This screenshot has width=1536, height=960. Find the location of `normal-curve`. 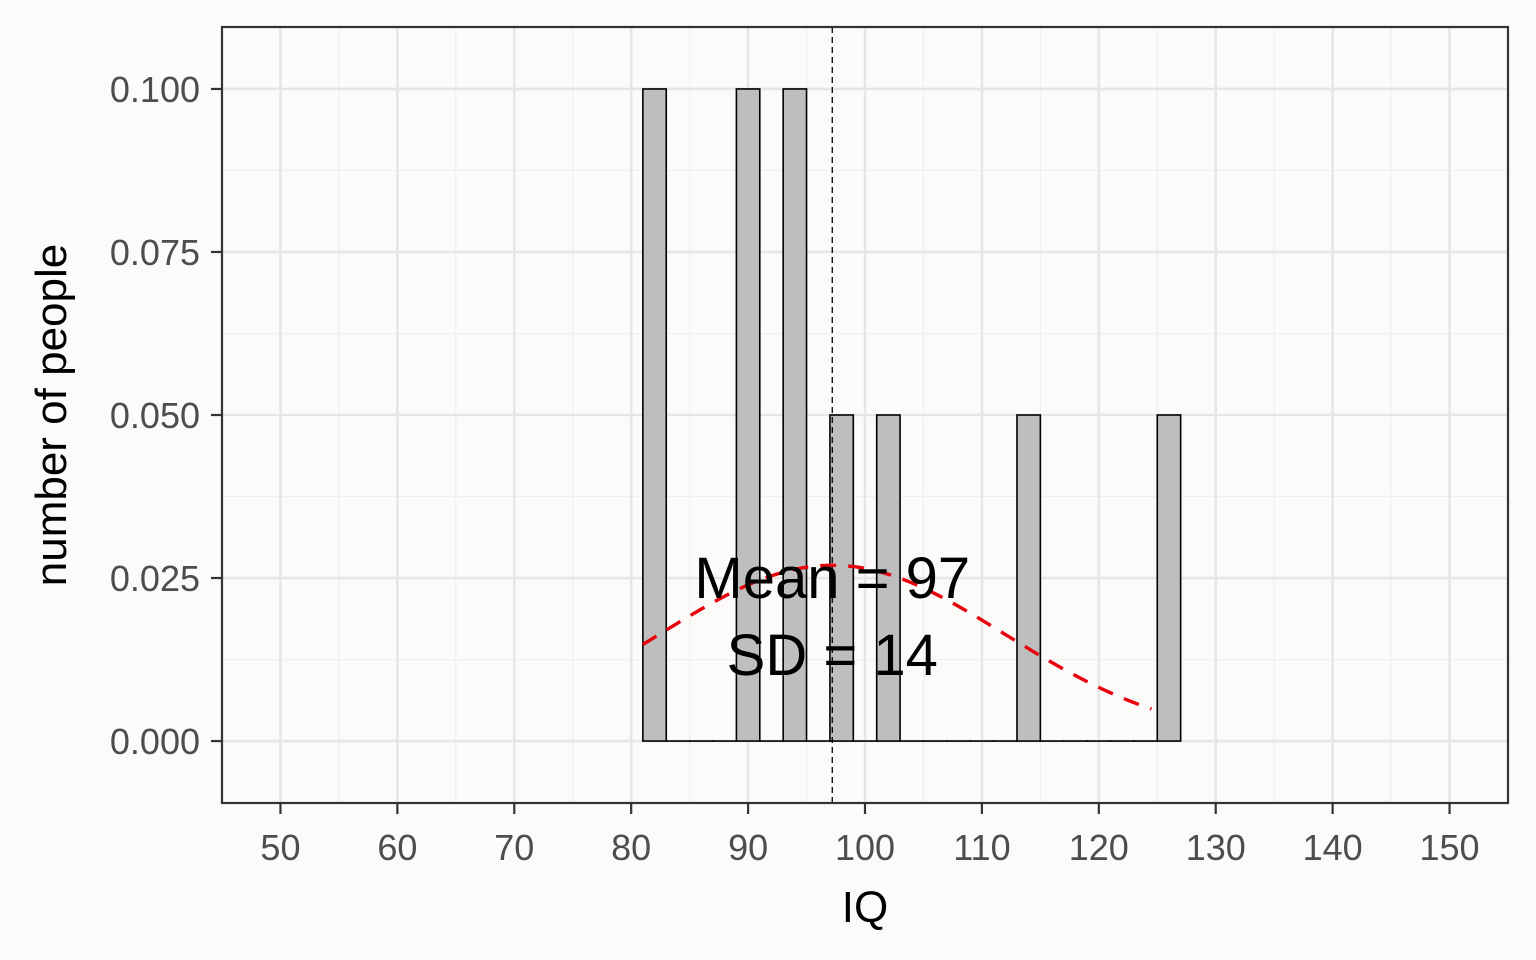

normal-curve is located at coordinates (896, 637).